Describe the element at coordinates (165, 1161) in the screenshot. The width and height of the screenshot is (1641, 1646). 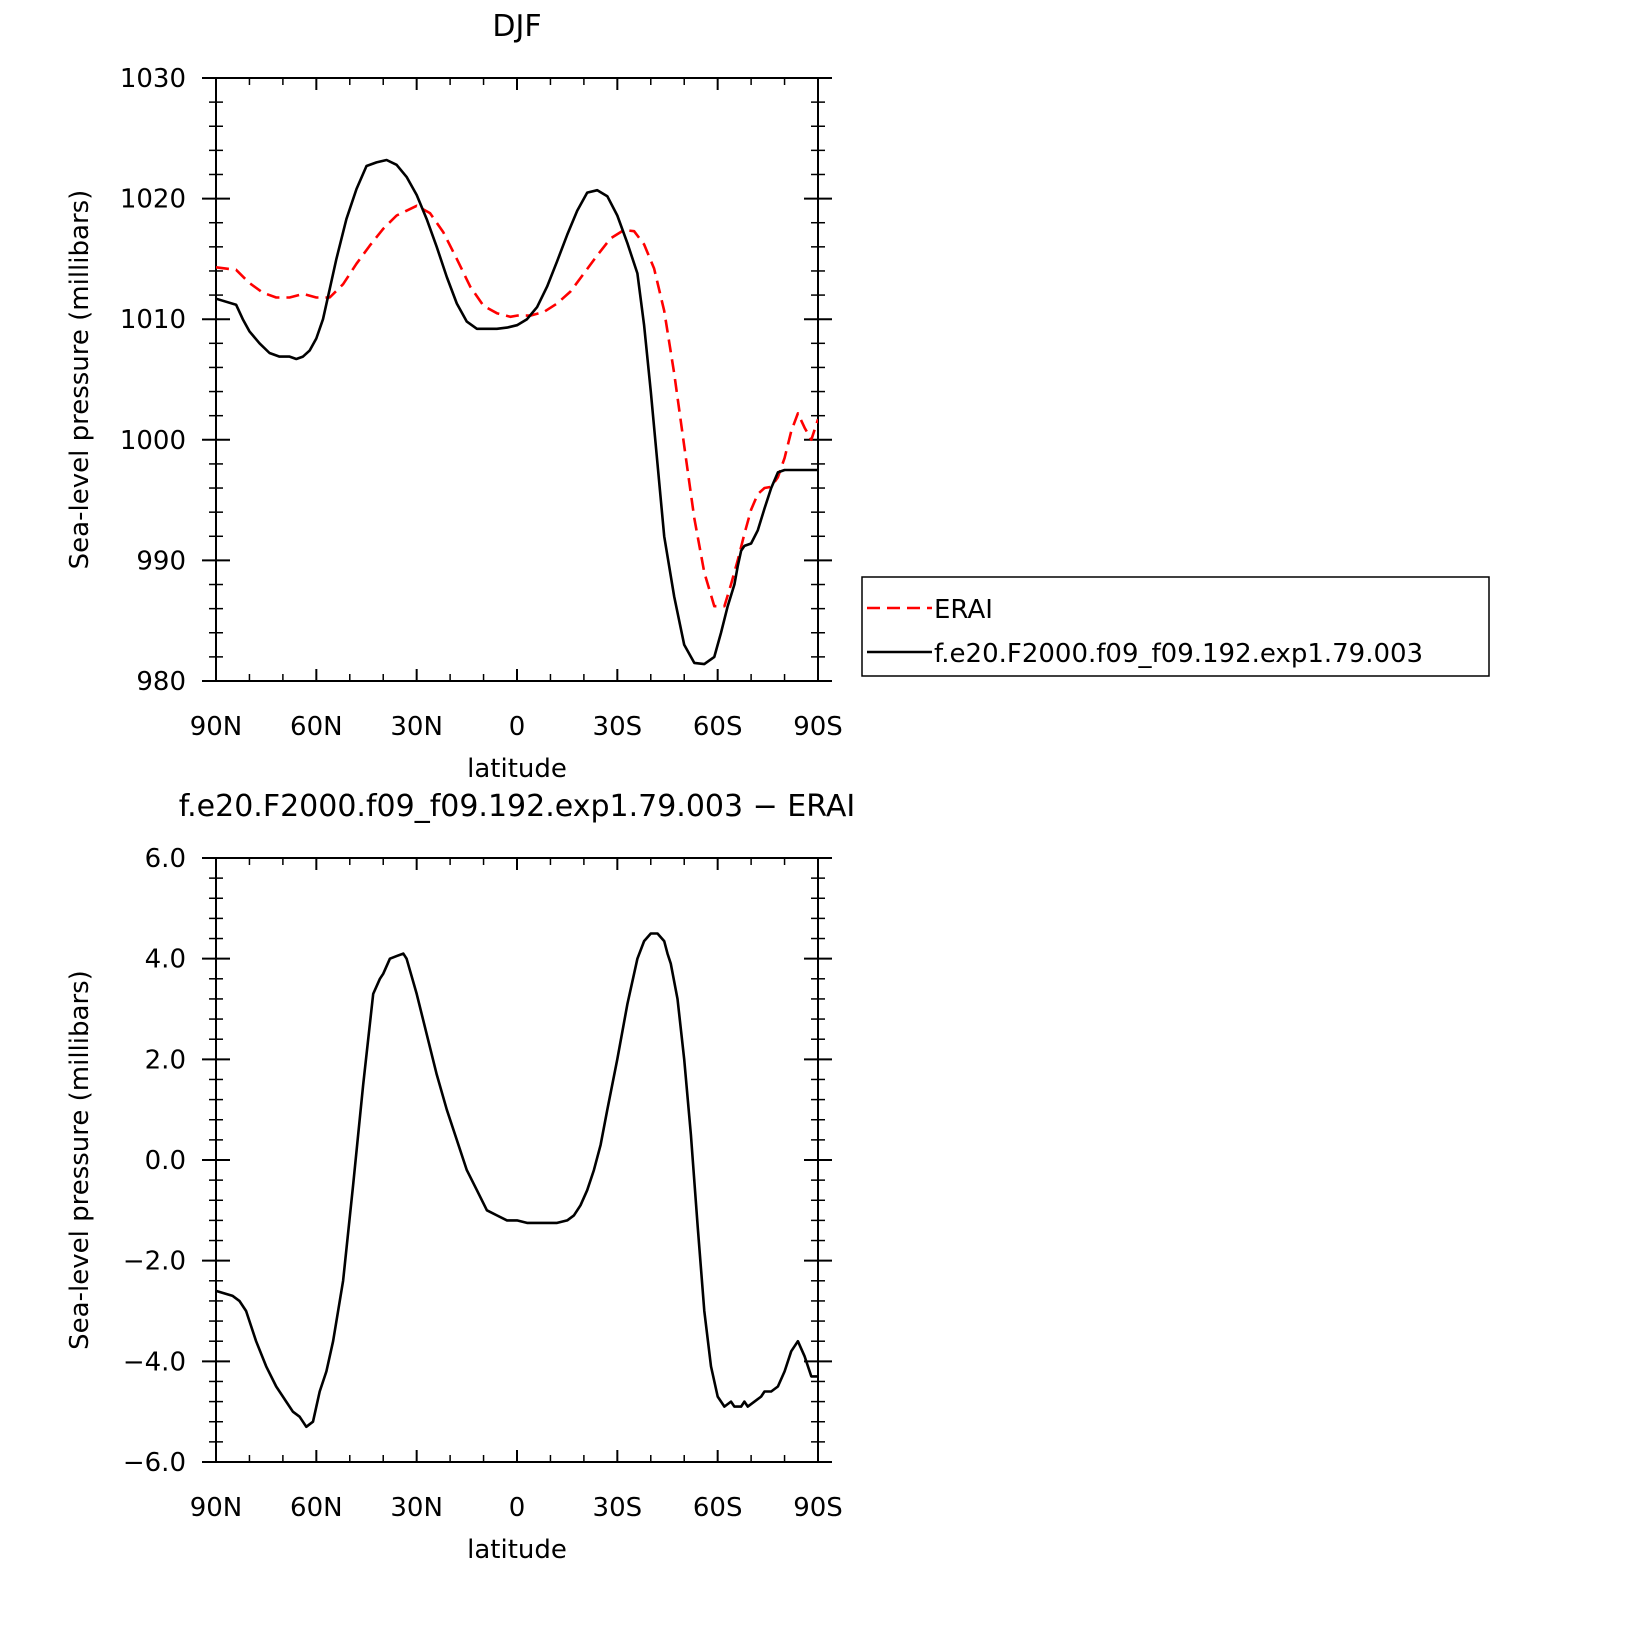
I see `y-tick-label: 0.0` at that location.